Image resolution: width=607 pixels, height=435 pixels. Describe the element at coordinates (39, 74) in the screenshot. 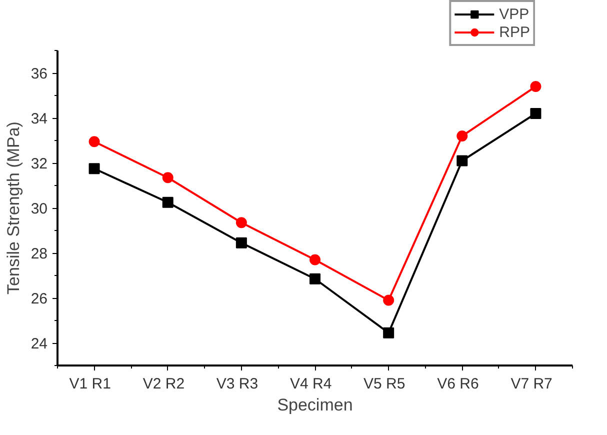

I see `y-tick-label: 36` at that location.